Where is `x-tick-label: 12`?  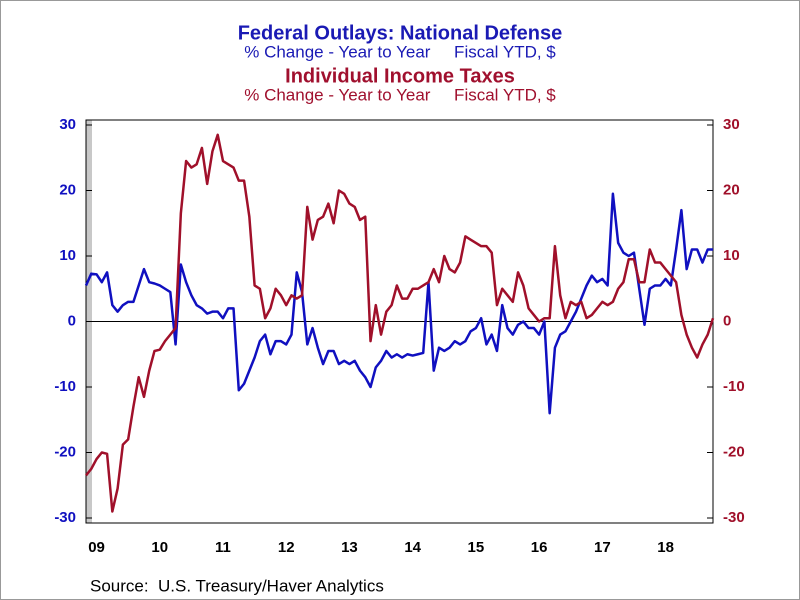 x-tick-label: 12 is located at coordinates (286, 547).